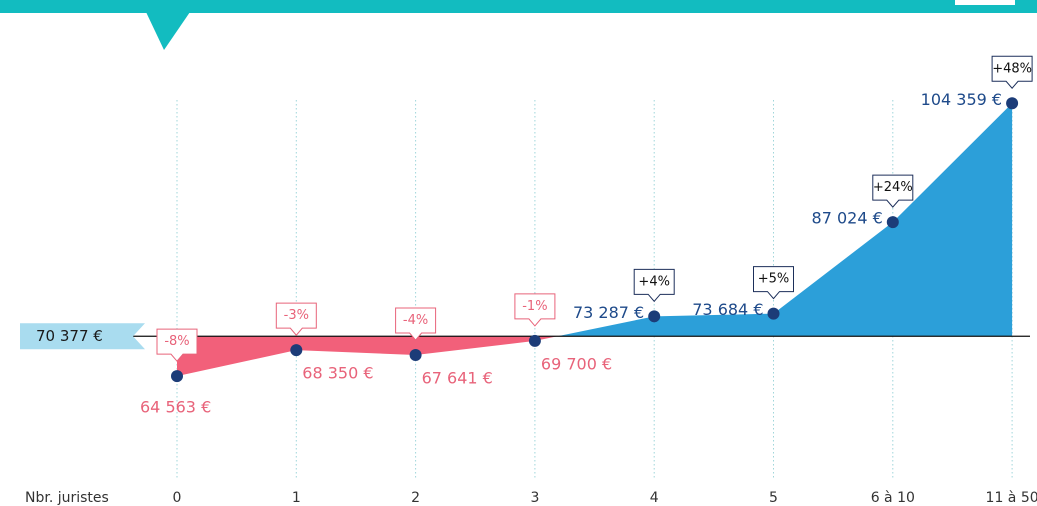  Describe the element at coordinates (175, 407) in the screenshot. I see `value-label: 64 563 €` at that location.